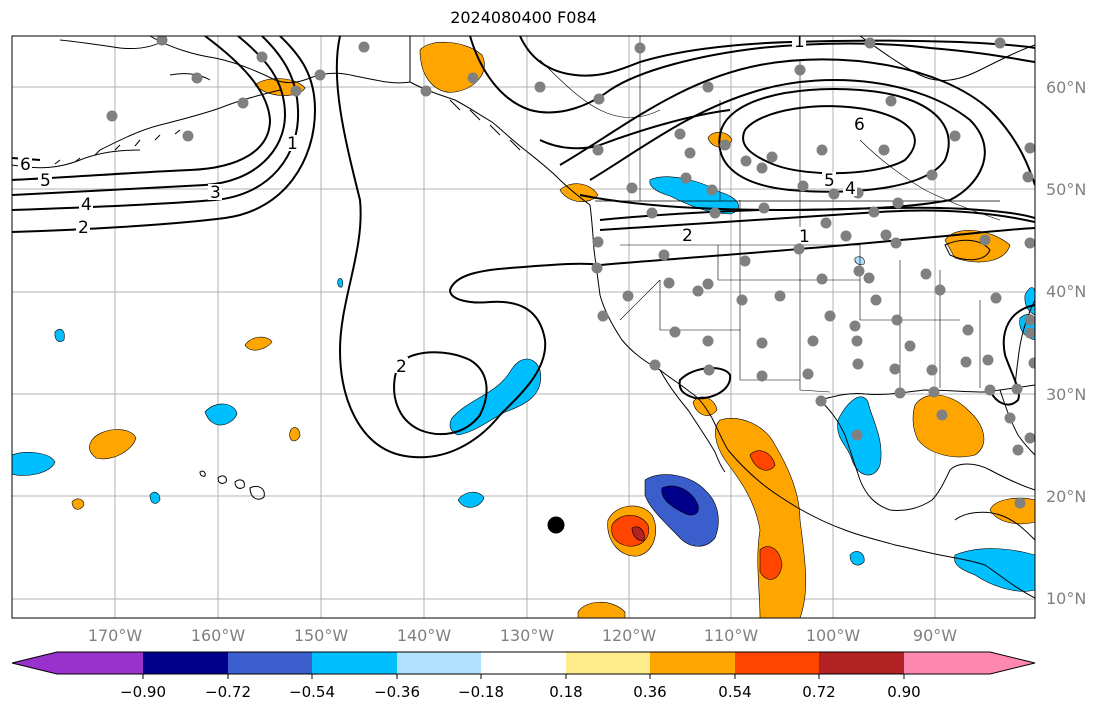 Image resolution: width=1105 pixels, height=712 pixels. Describe the element at coordinates (629, 635) in the screenshot. I see `lon-tick-label: 120°W` at that location.